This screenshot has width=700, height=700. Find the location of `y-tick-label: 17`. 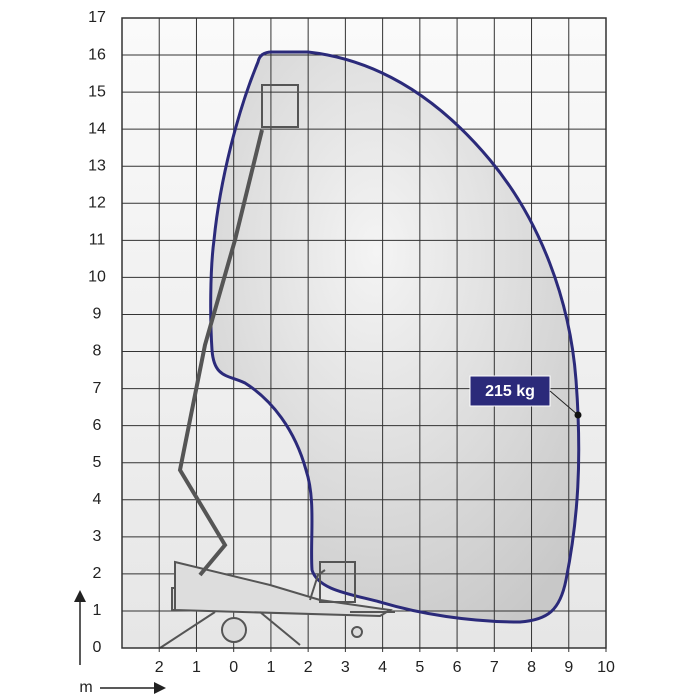

y-tick-label: 17 is located at coordinates (97, 17).